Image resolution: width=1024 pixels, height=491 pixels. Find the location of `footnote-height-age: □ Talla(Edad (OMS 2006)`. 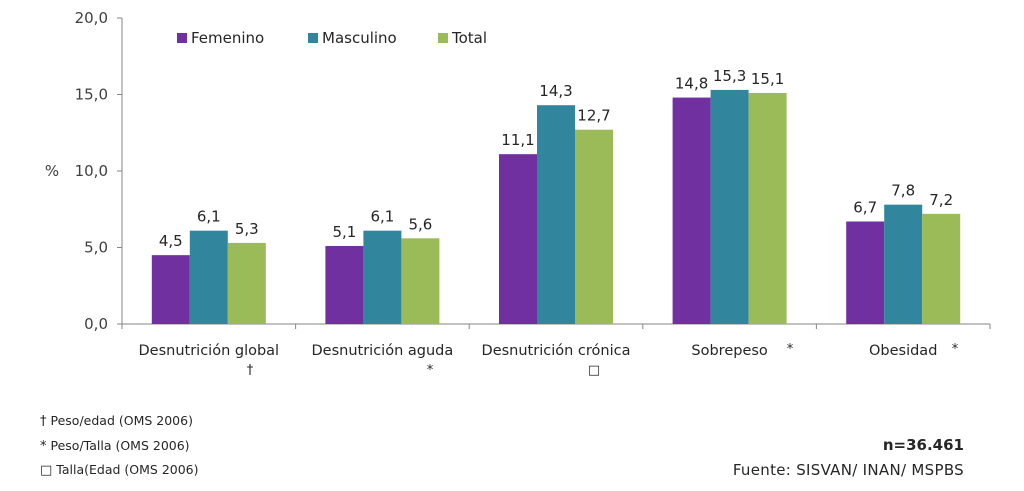

footnote-height-age: □ Talla(Edad (OMS 2006) is located at coordinates (119, 470).